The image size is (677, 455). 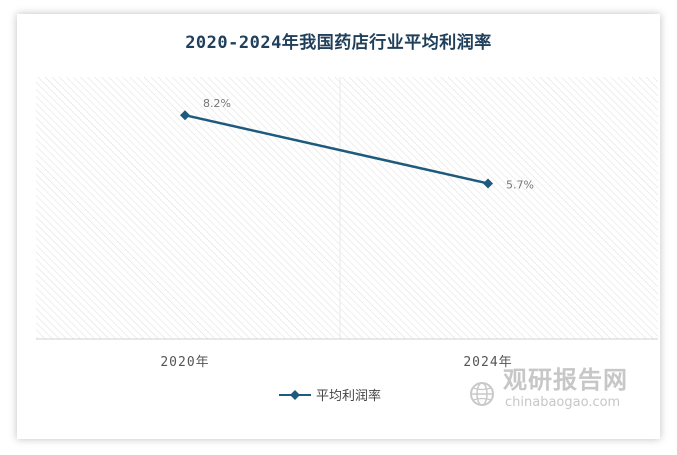 I want to click on series-line, so click(x=336, y=149).